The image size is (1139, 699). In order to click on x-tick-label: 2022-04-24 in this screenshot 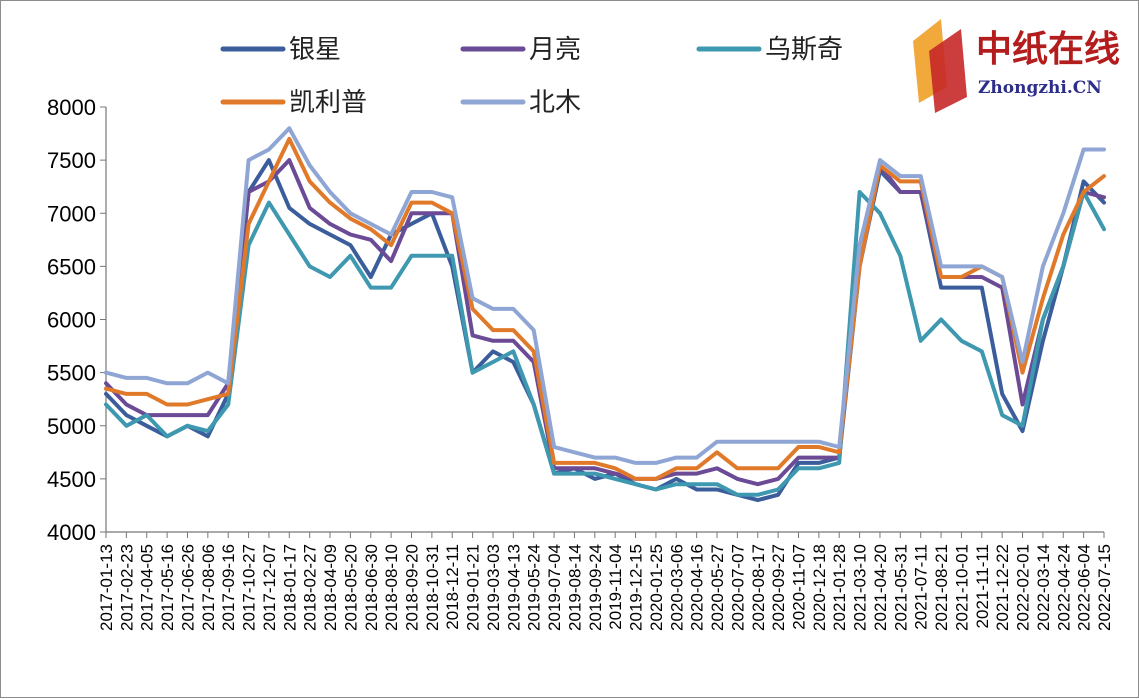, I will do `click(1063, 587)`.